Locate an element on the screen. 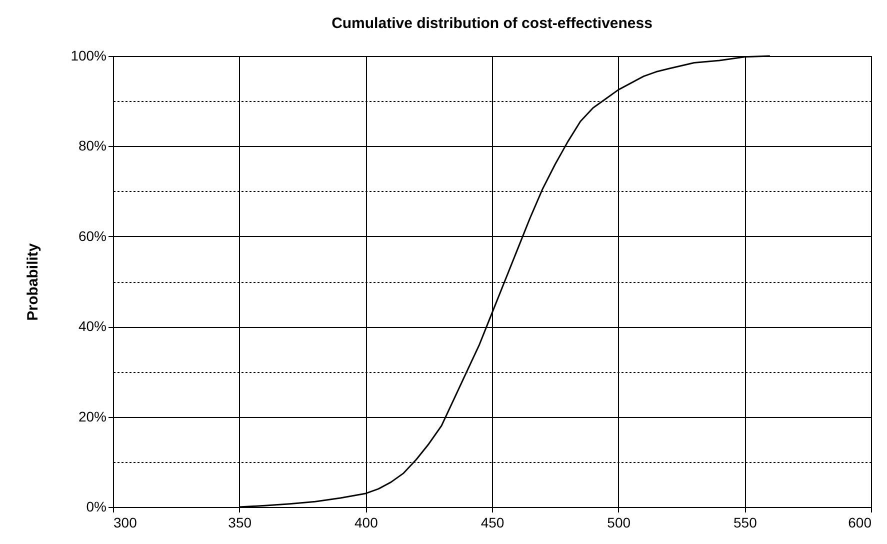 This screenshot has width=887, height=544. y-tick-label: 40% is located at coordinates (92, 326).